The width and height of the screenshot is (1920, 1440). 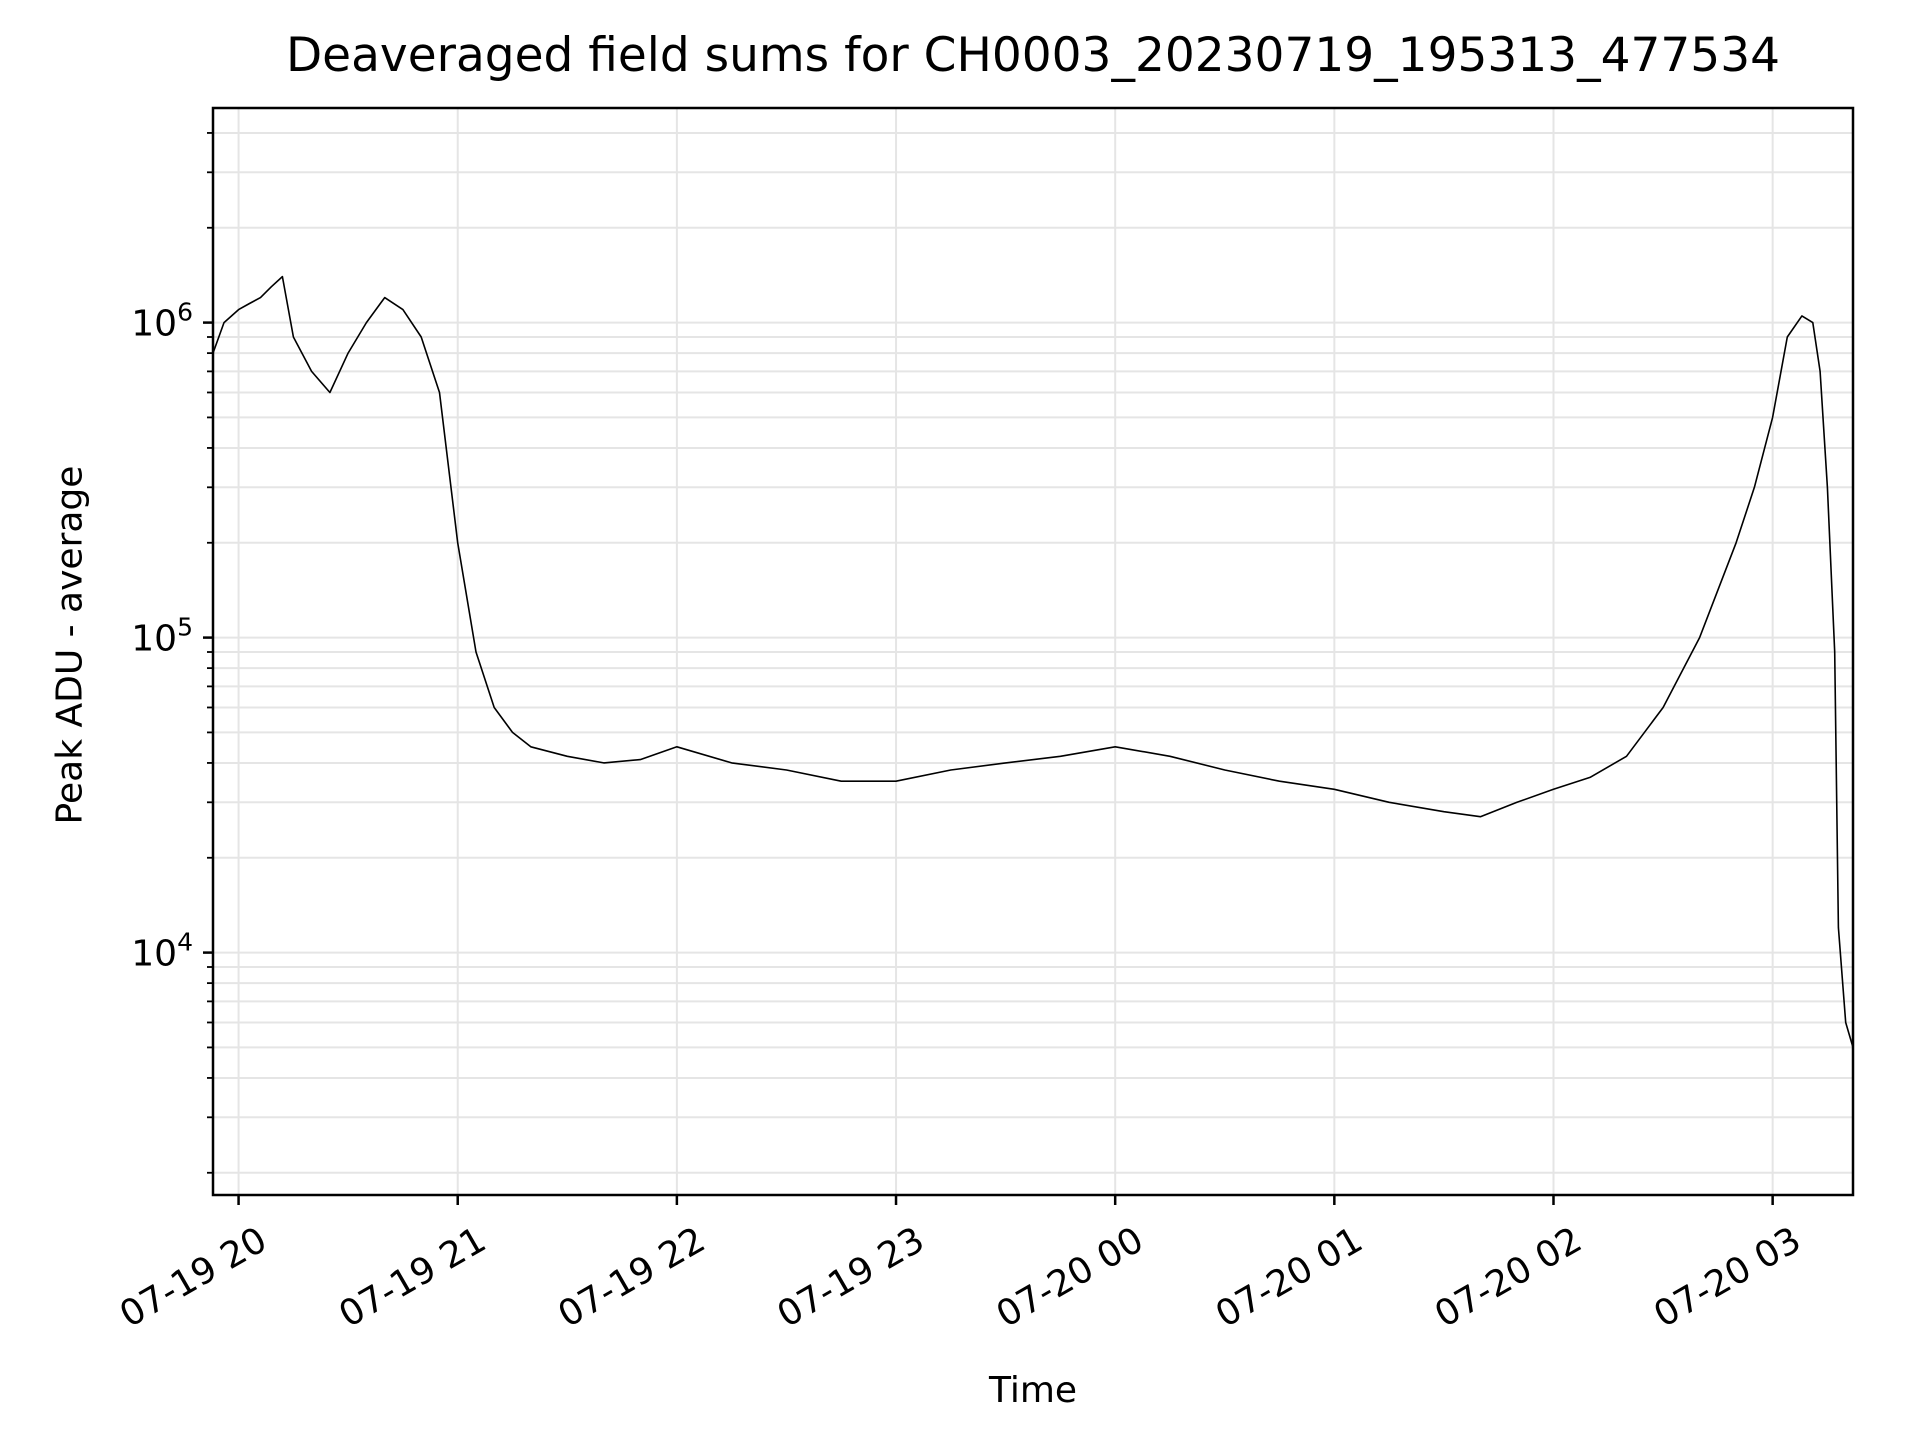 What do you see at coordinates (412, 1277) in the screenshot?
I see `x-tick-label: 07-19 21` at bounding box center [412, 1277].